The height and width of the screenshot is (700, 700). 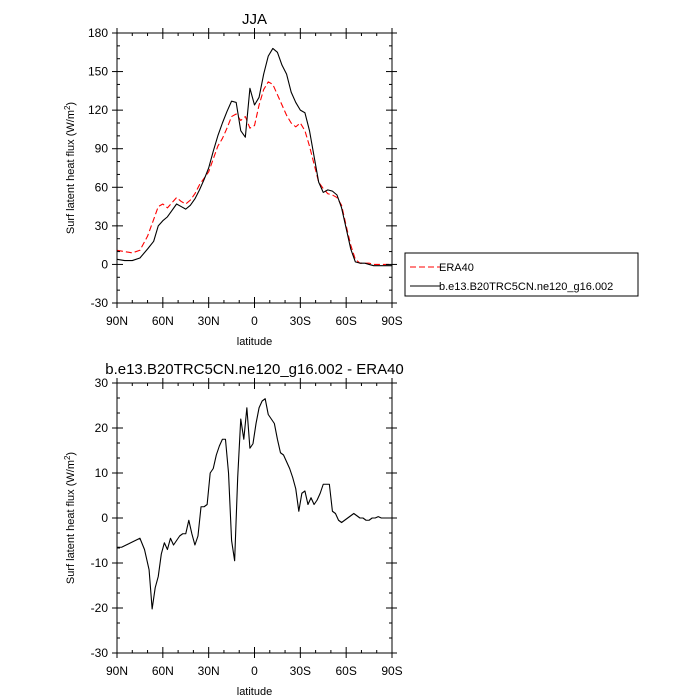 What do you see at coordinates (254, 504) in the screenshot?
I see `chart2-series-1-line` at bounding box center [254, 504].